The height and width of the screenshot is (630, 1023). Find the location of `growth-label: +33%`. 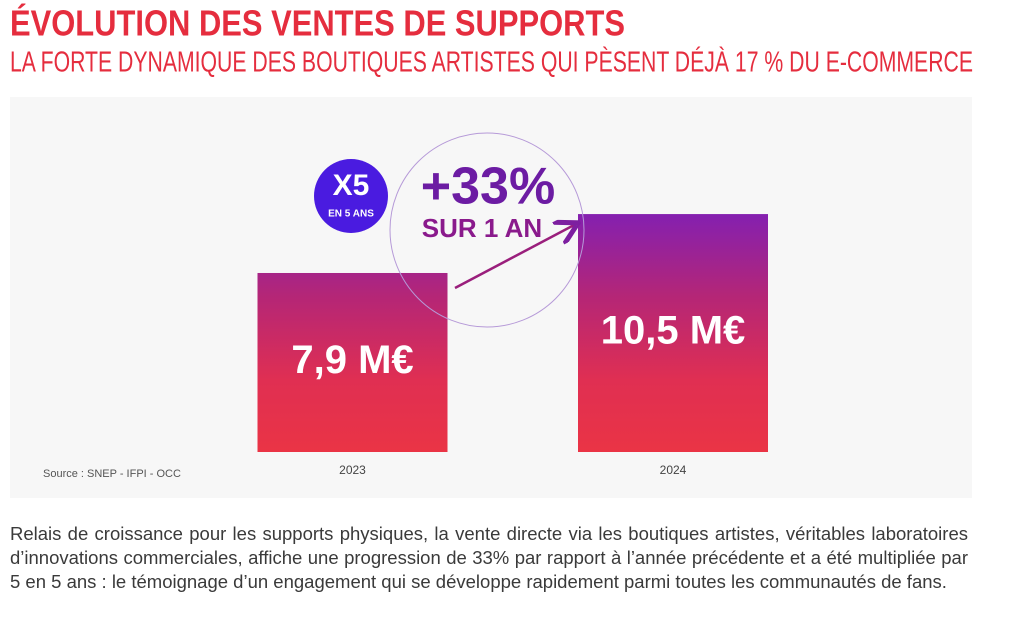

growth-label: +33% is located at coordinates (488, 187).